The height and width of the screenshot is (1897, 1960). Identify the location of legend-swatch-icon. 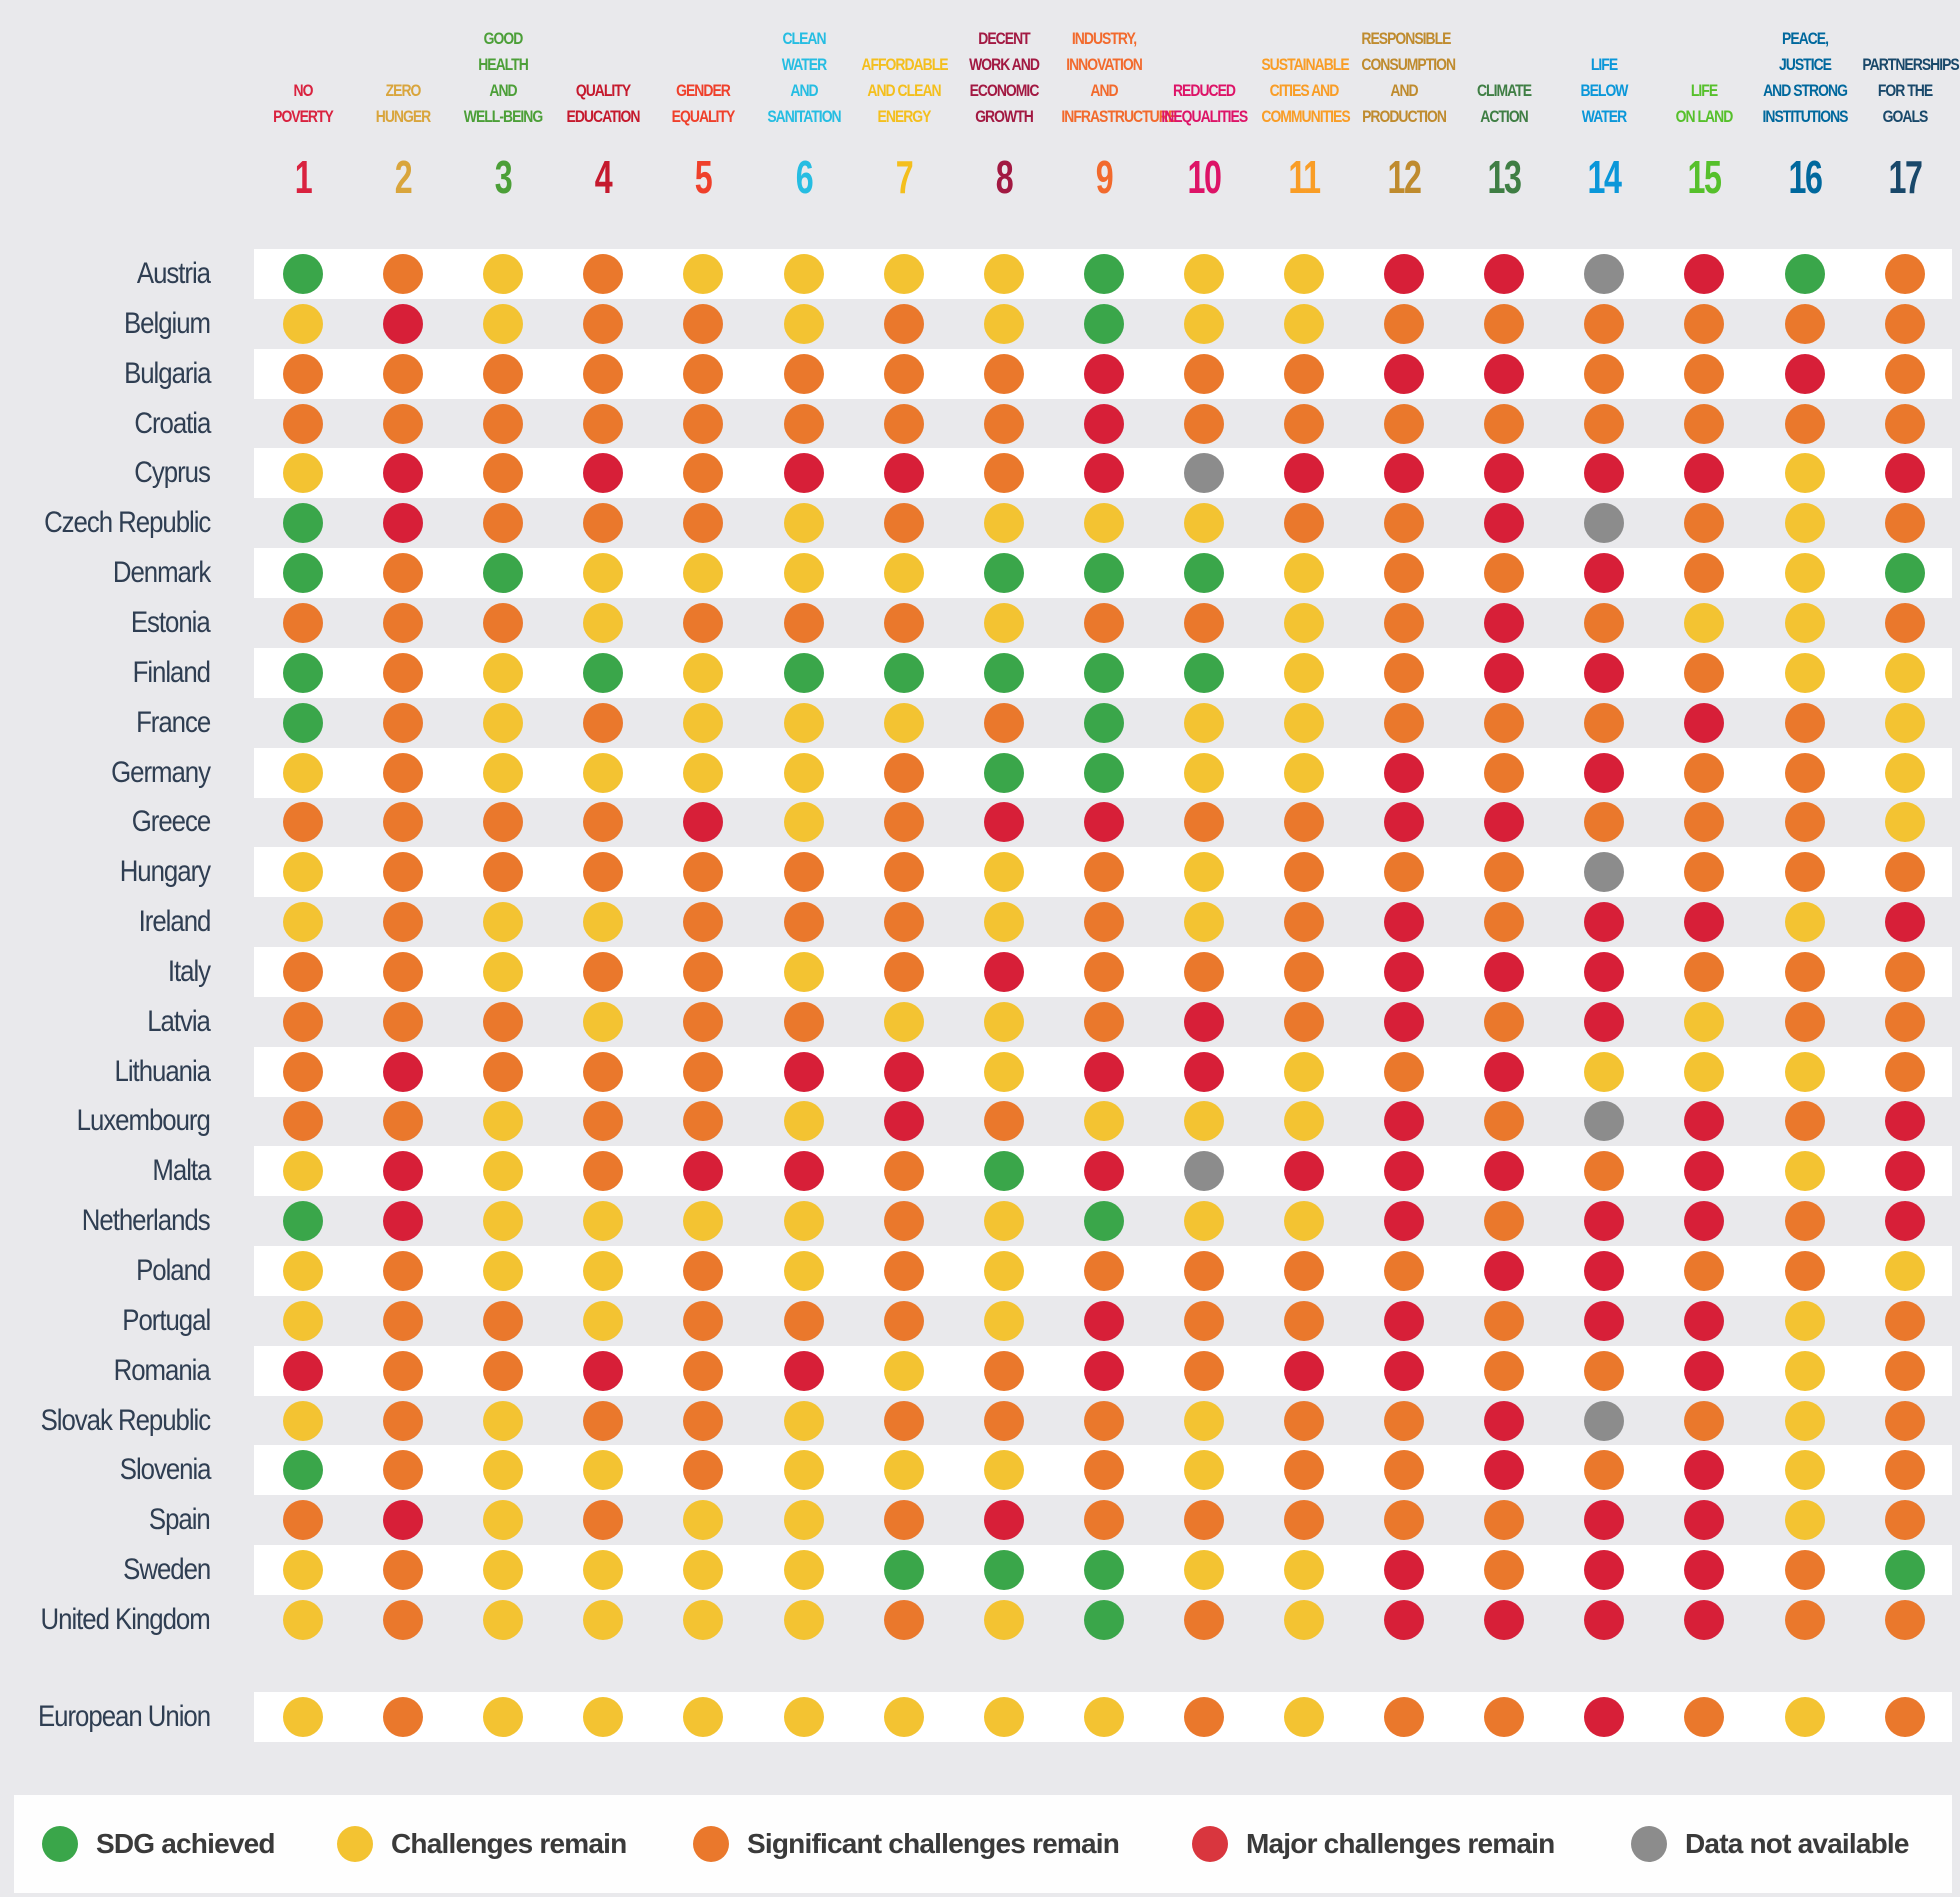
(711, 1844).